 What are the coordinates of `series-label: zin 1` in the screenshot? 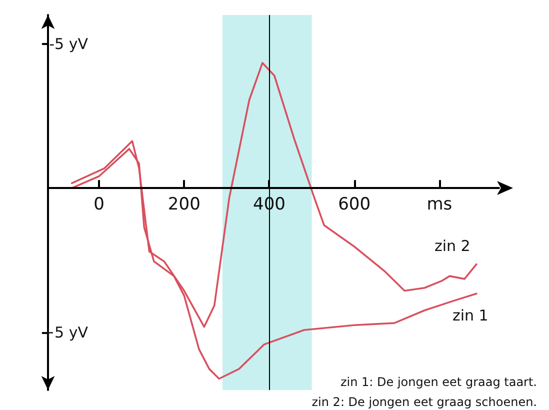 It's located at (470, 315).